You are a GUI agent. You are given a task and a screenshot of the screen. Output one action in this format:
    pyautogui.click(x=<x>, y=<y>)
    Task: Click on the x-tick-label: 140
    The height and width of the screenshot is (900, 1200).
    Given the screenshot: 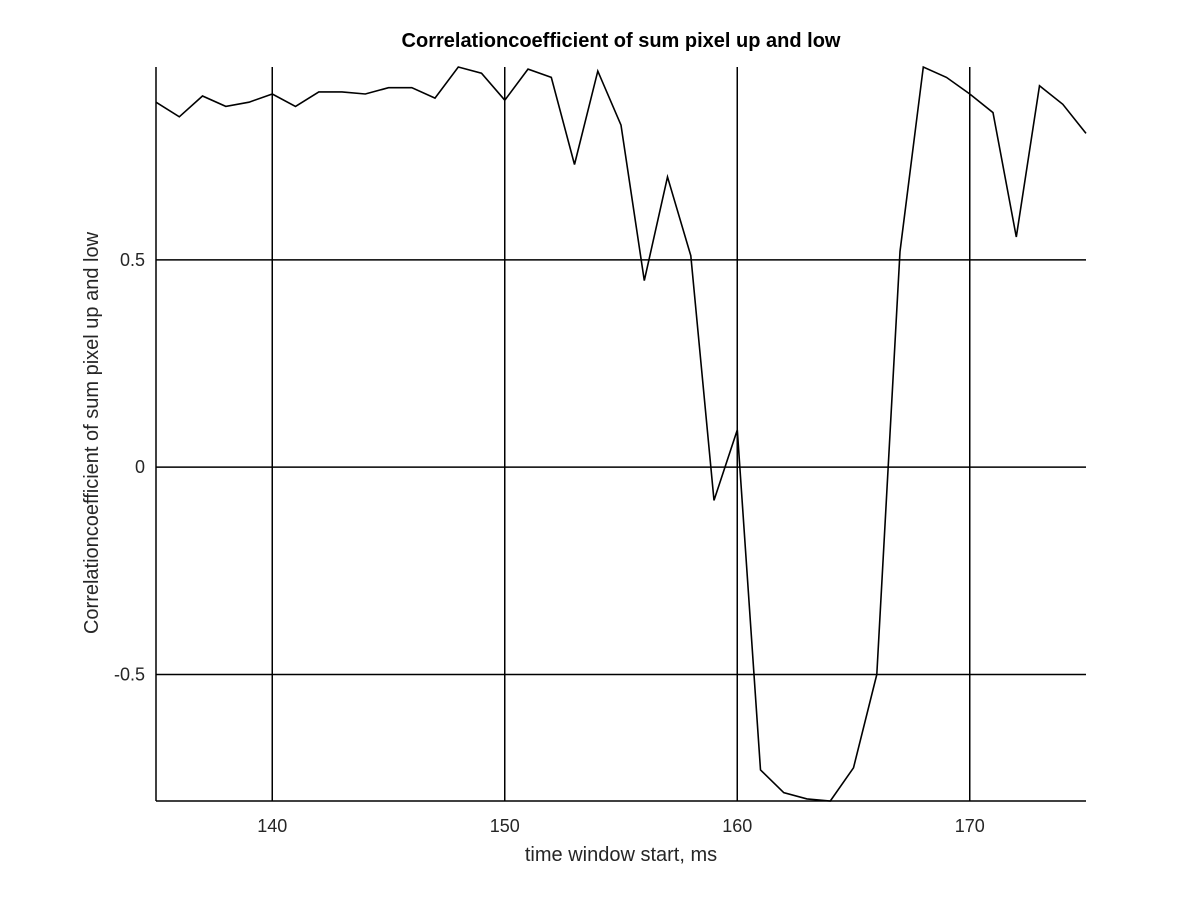 What is the action you would take?
    pyautogui.click(x=272, y=826)
    